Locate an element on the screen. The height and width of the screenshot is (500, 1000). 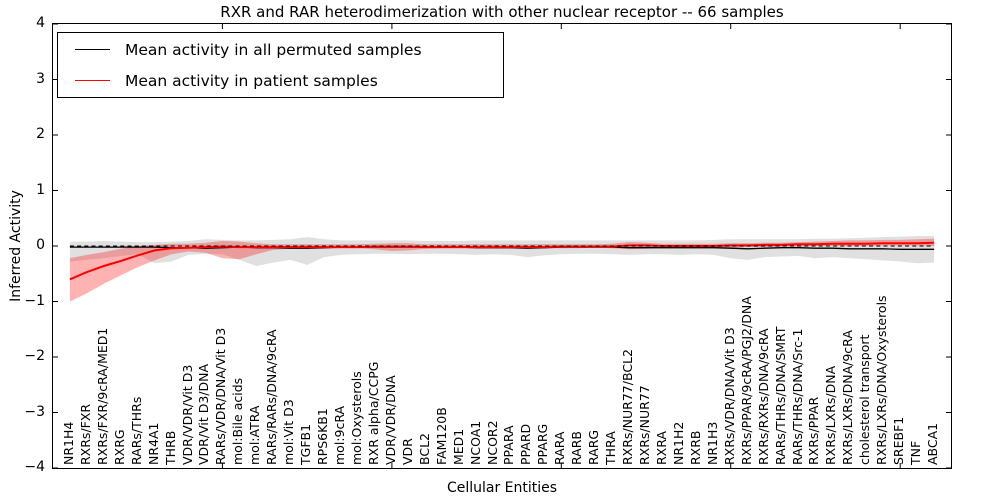
x-tick-label: RXRs/FXR/9cRA/MED1 is located at coordinates (102, 396).